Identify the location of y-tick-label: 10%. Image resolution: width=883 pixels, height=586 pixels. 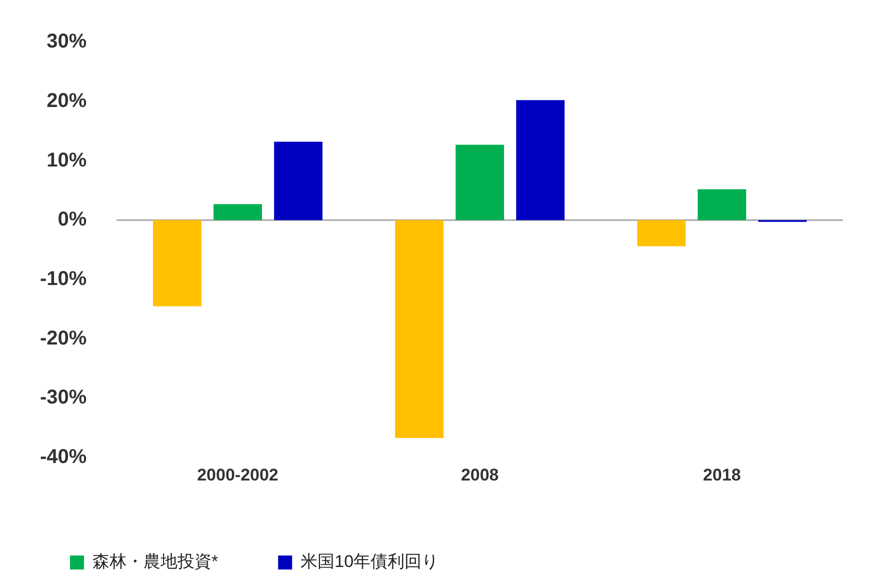
(66, 160).